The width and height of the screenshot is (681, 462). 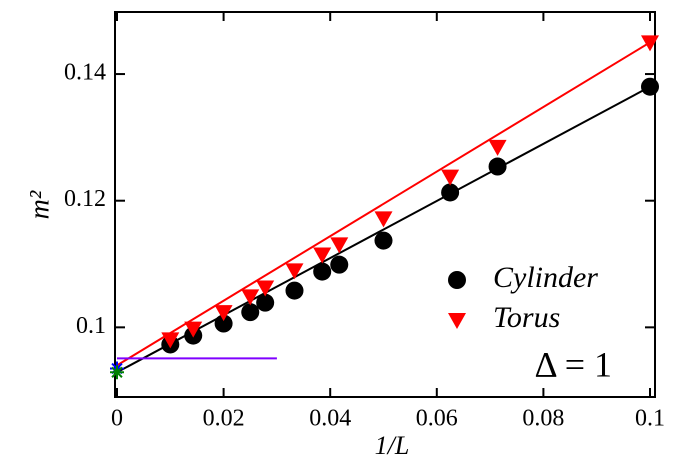 What do you see at coordinates (650, 419) in the screenshot?
I see `x-tick-label: 0.1` at bounding box center [650, 419].